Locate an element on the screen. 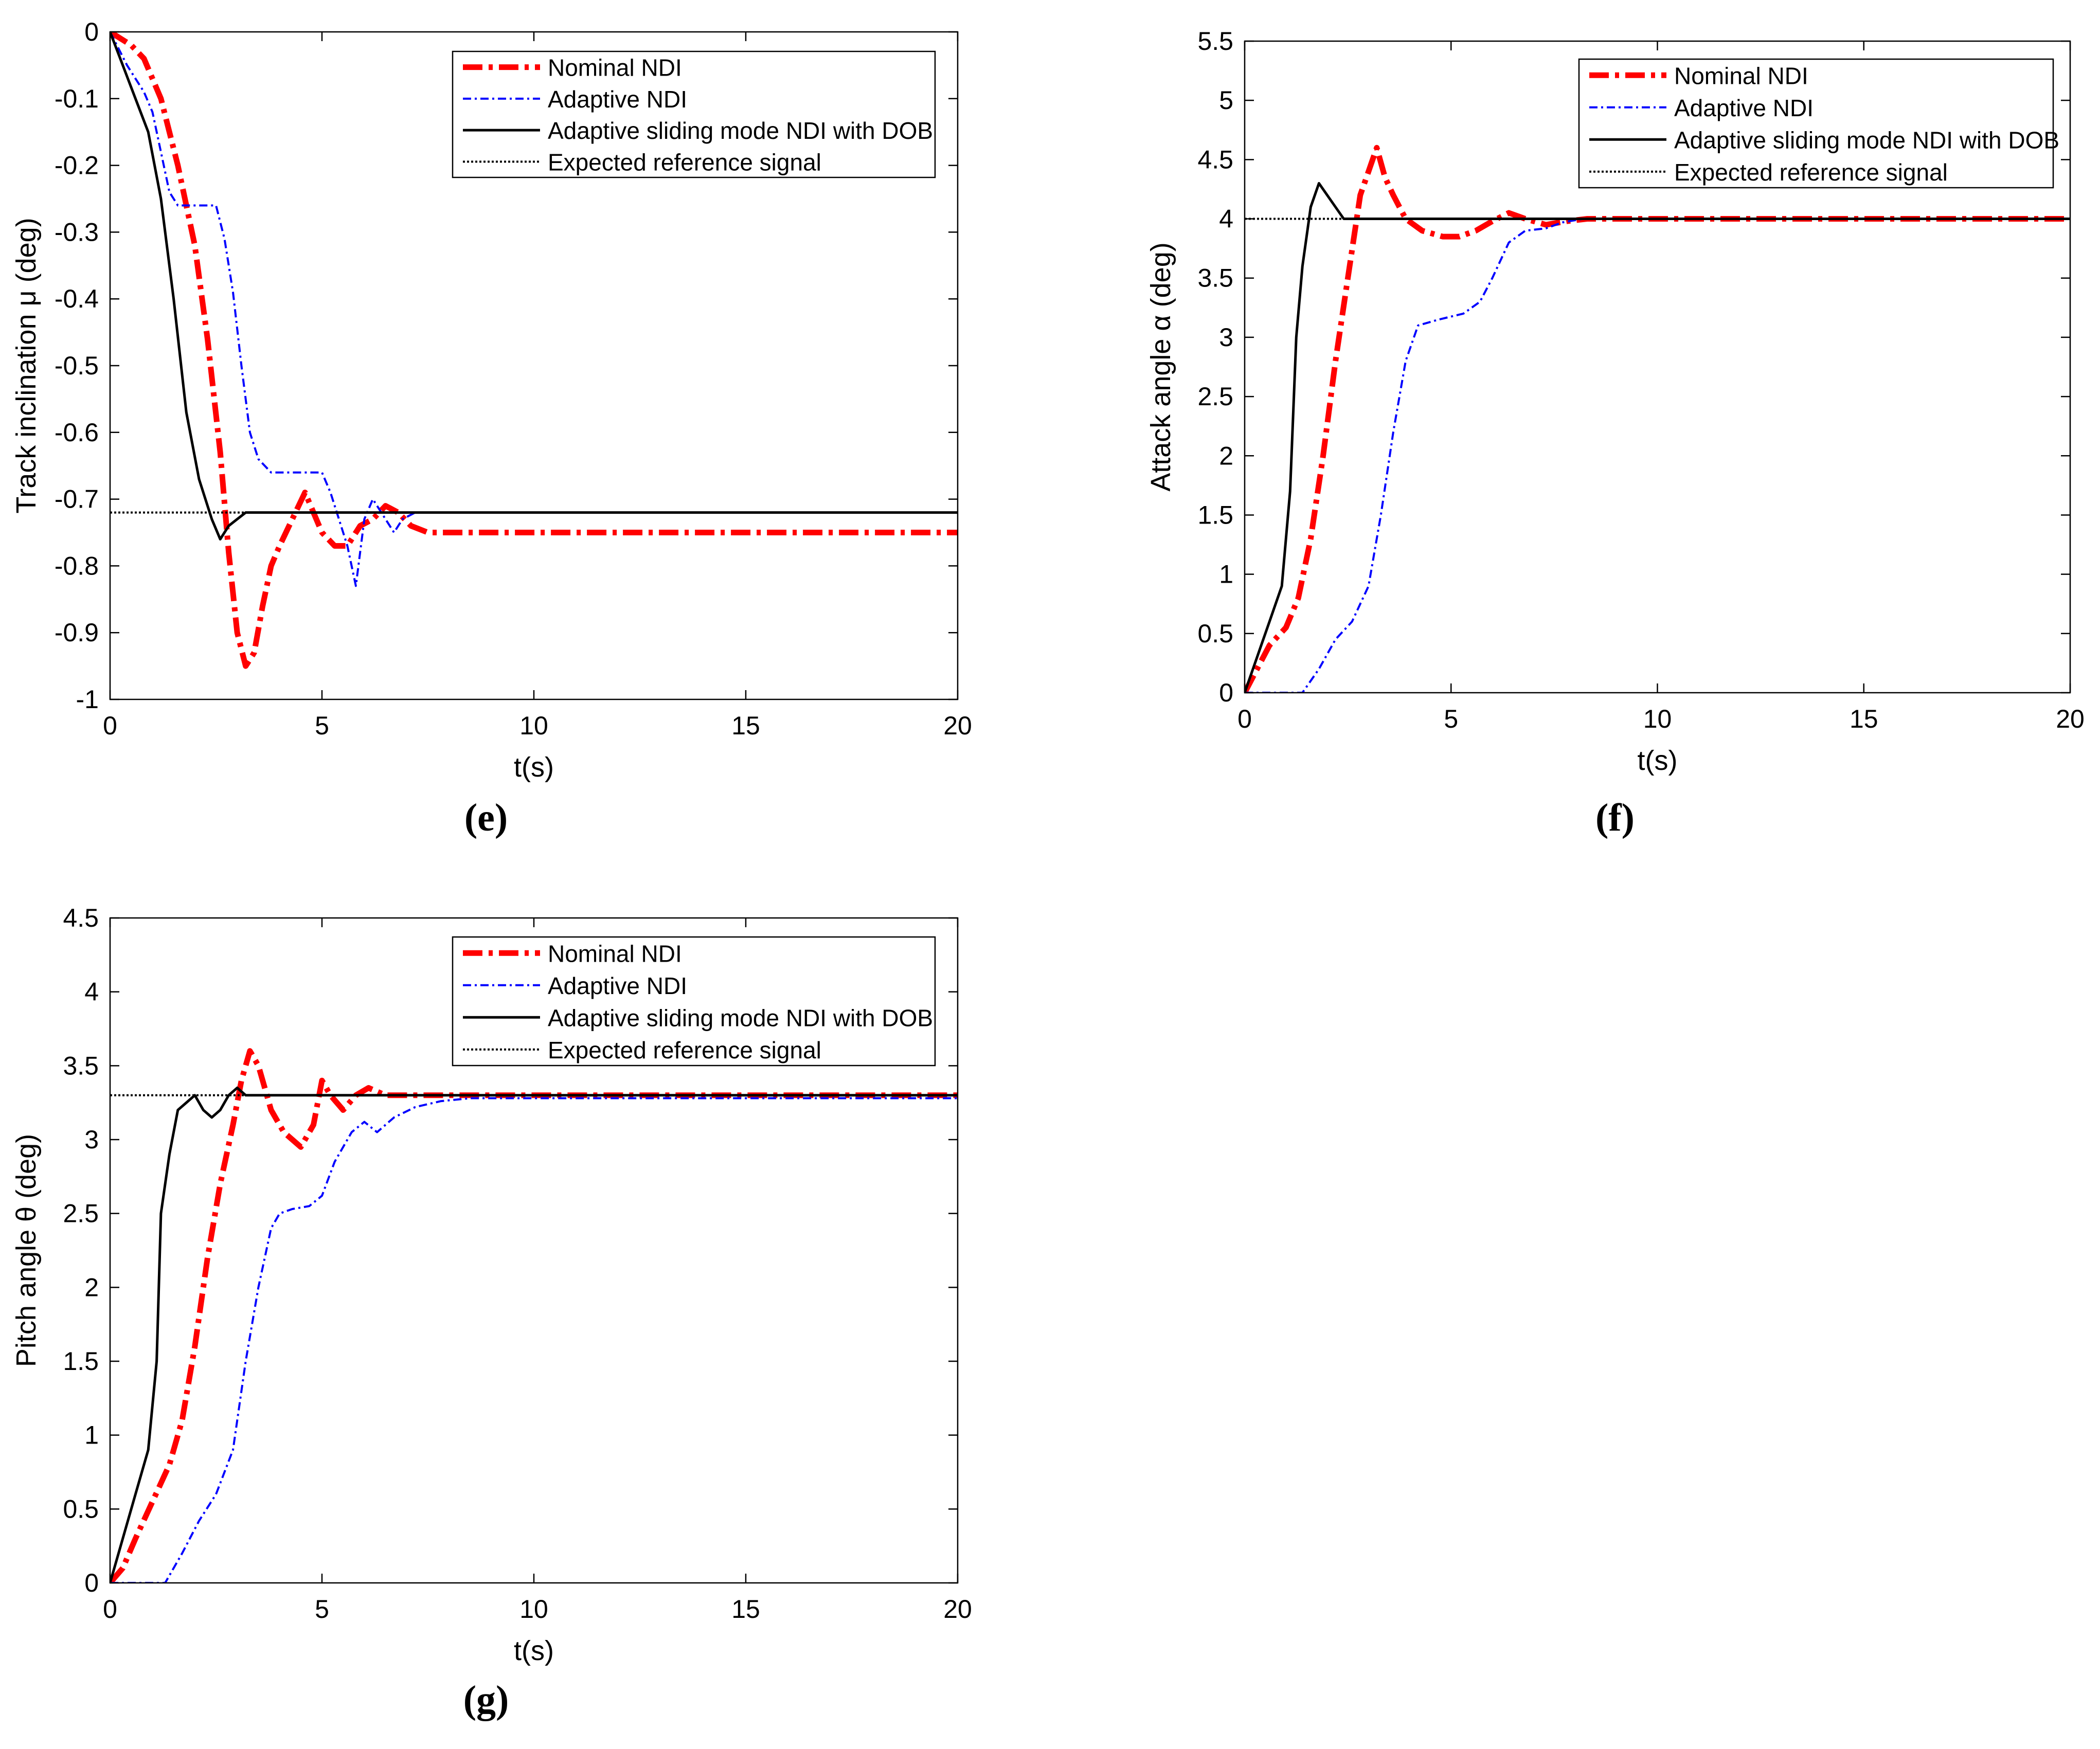  y-tick-label: 5 is located at coordinates (1226, 101).